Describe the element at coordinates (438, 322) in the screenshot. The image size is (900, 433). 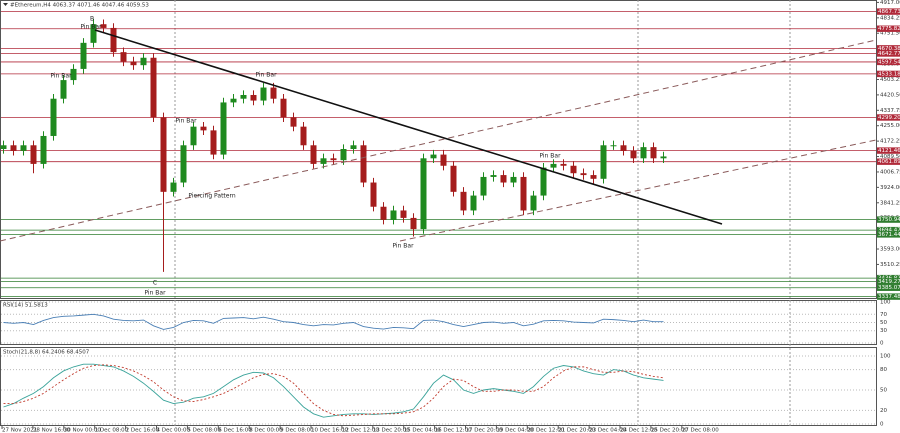
I see `rsi-frame` at that location.